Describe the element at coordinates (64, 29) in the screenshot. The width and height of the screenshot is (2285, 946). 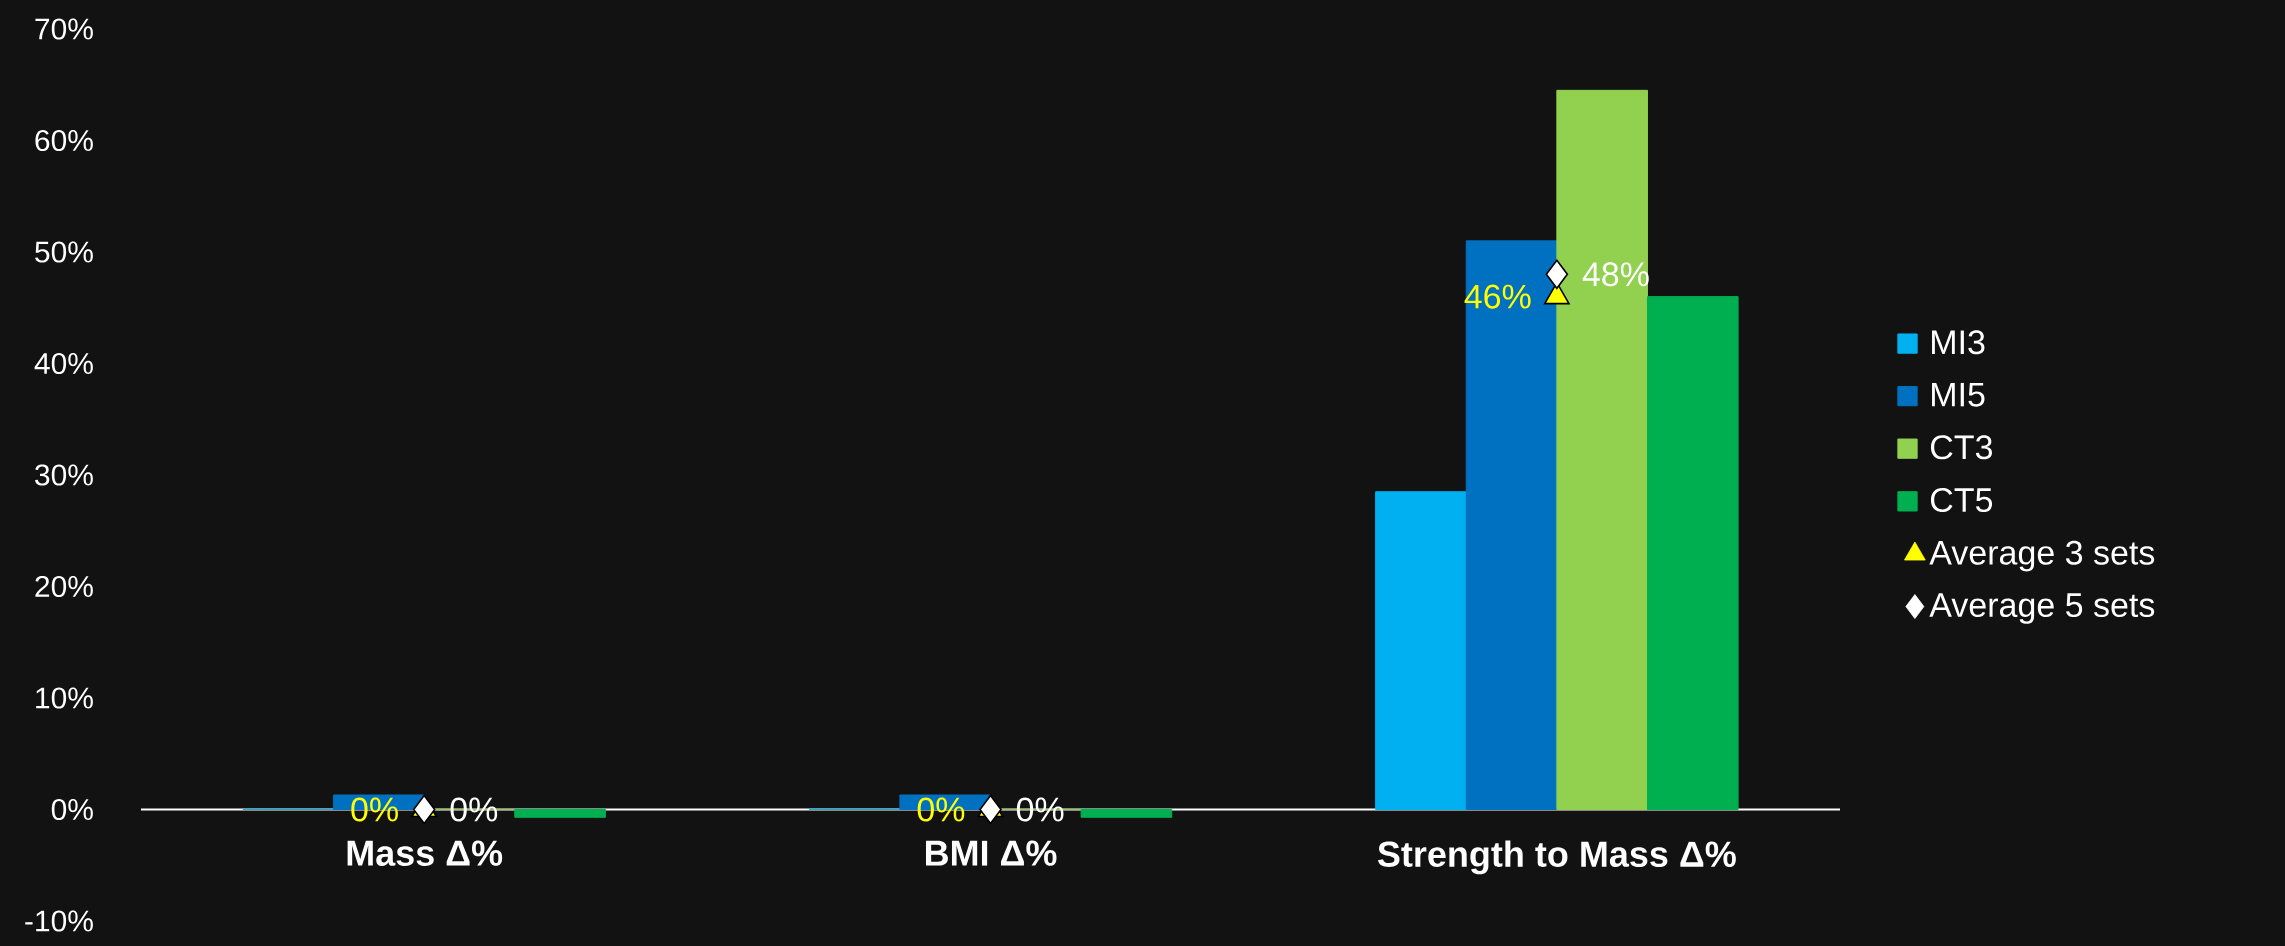
I see `y-tick-label: 70%` at that location.